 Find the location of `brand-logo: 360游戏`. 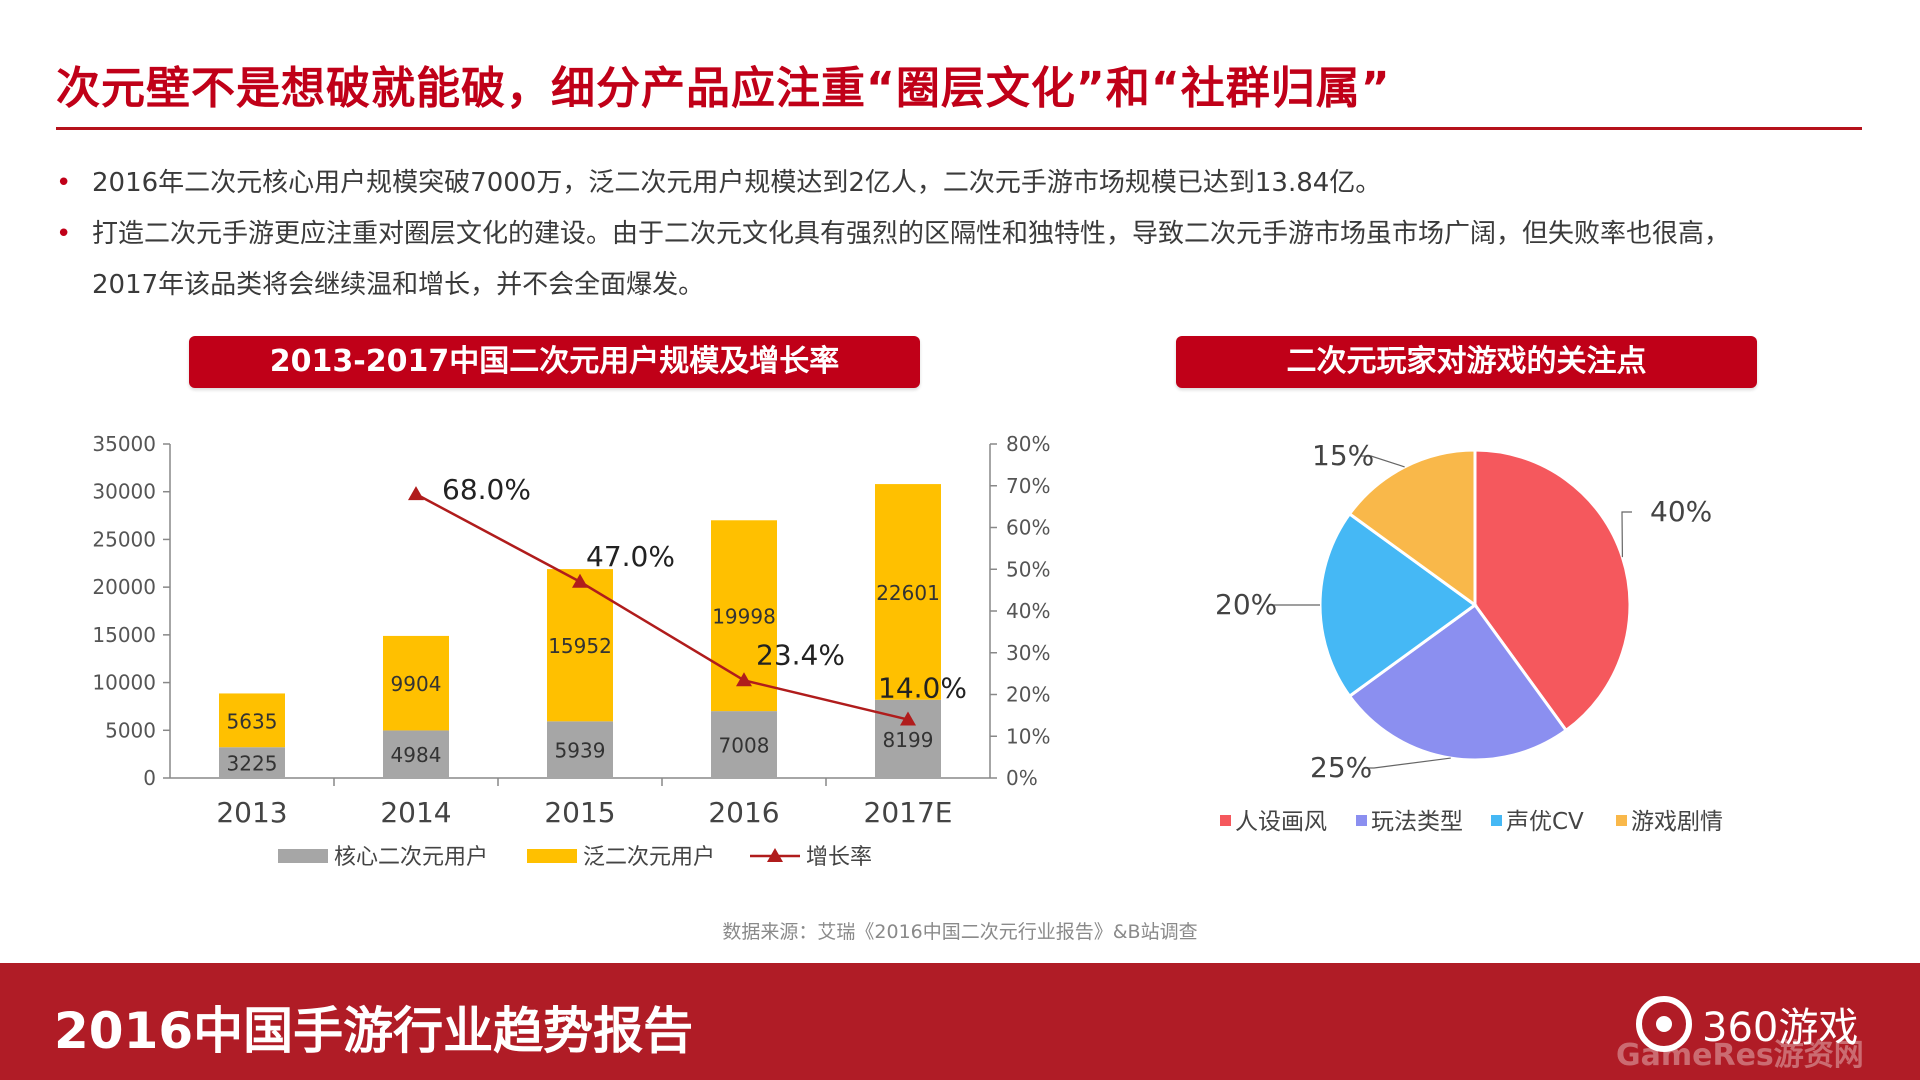

brand-logo: 360游戏 is located at coordinates (1747, 1024).